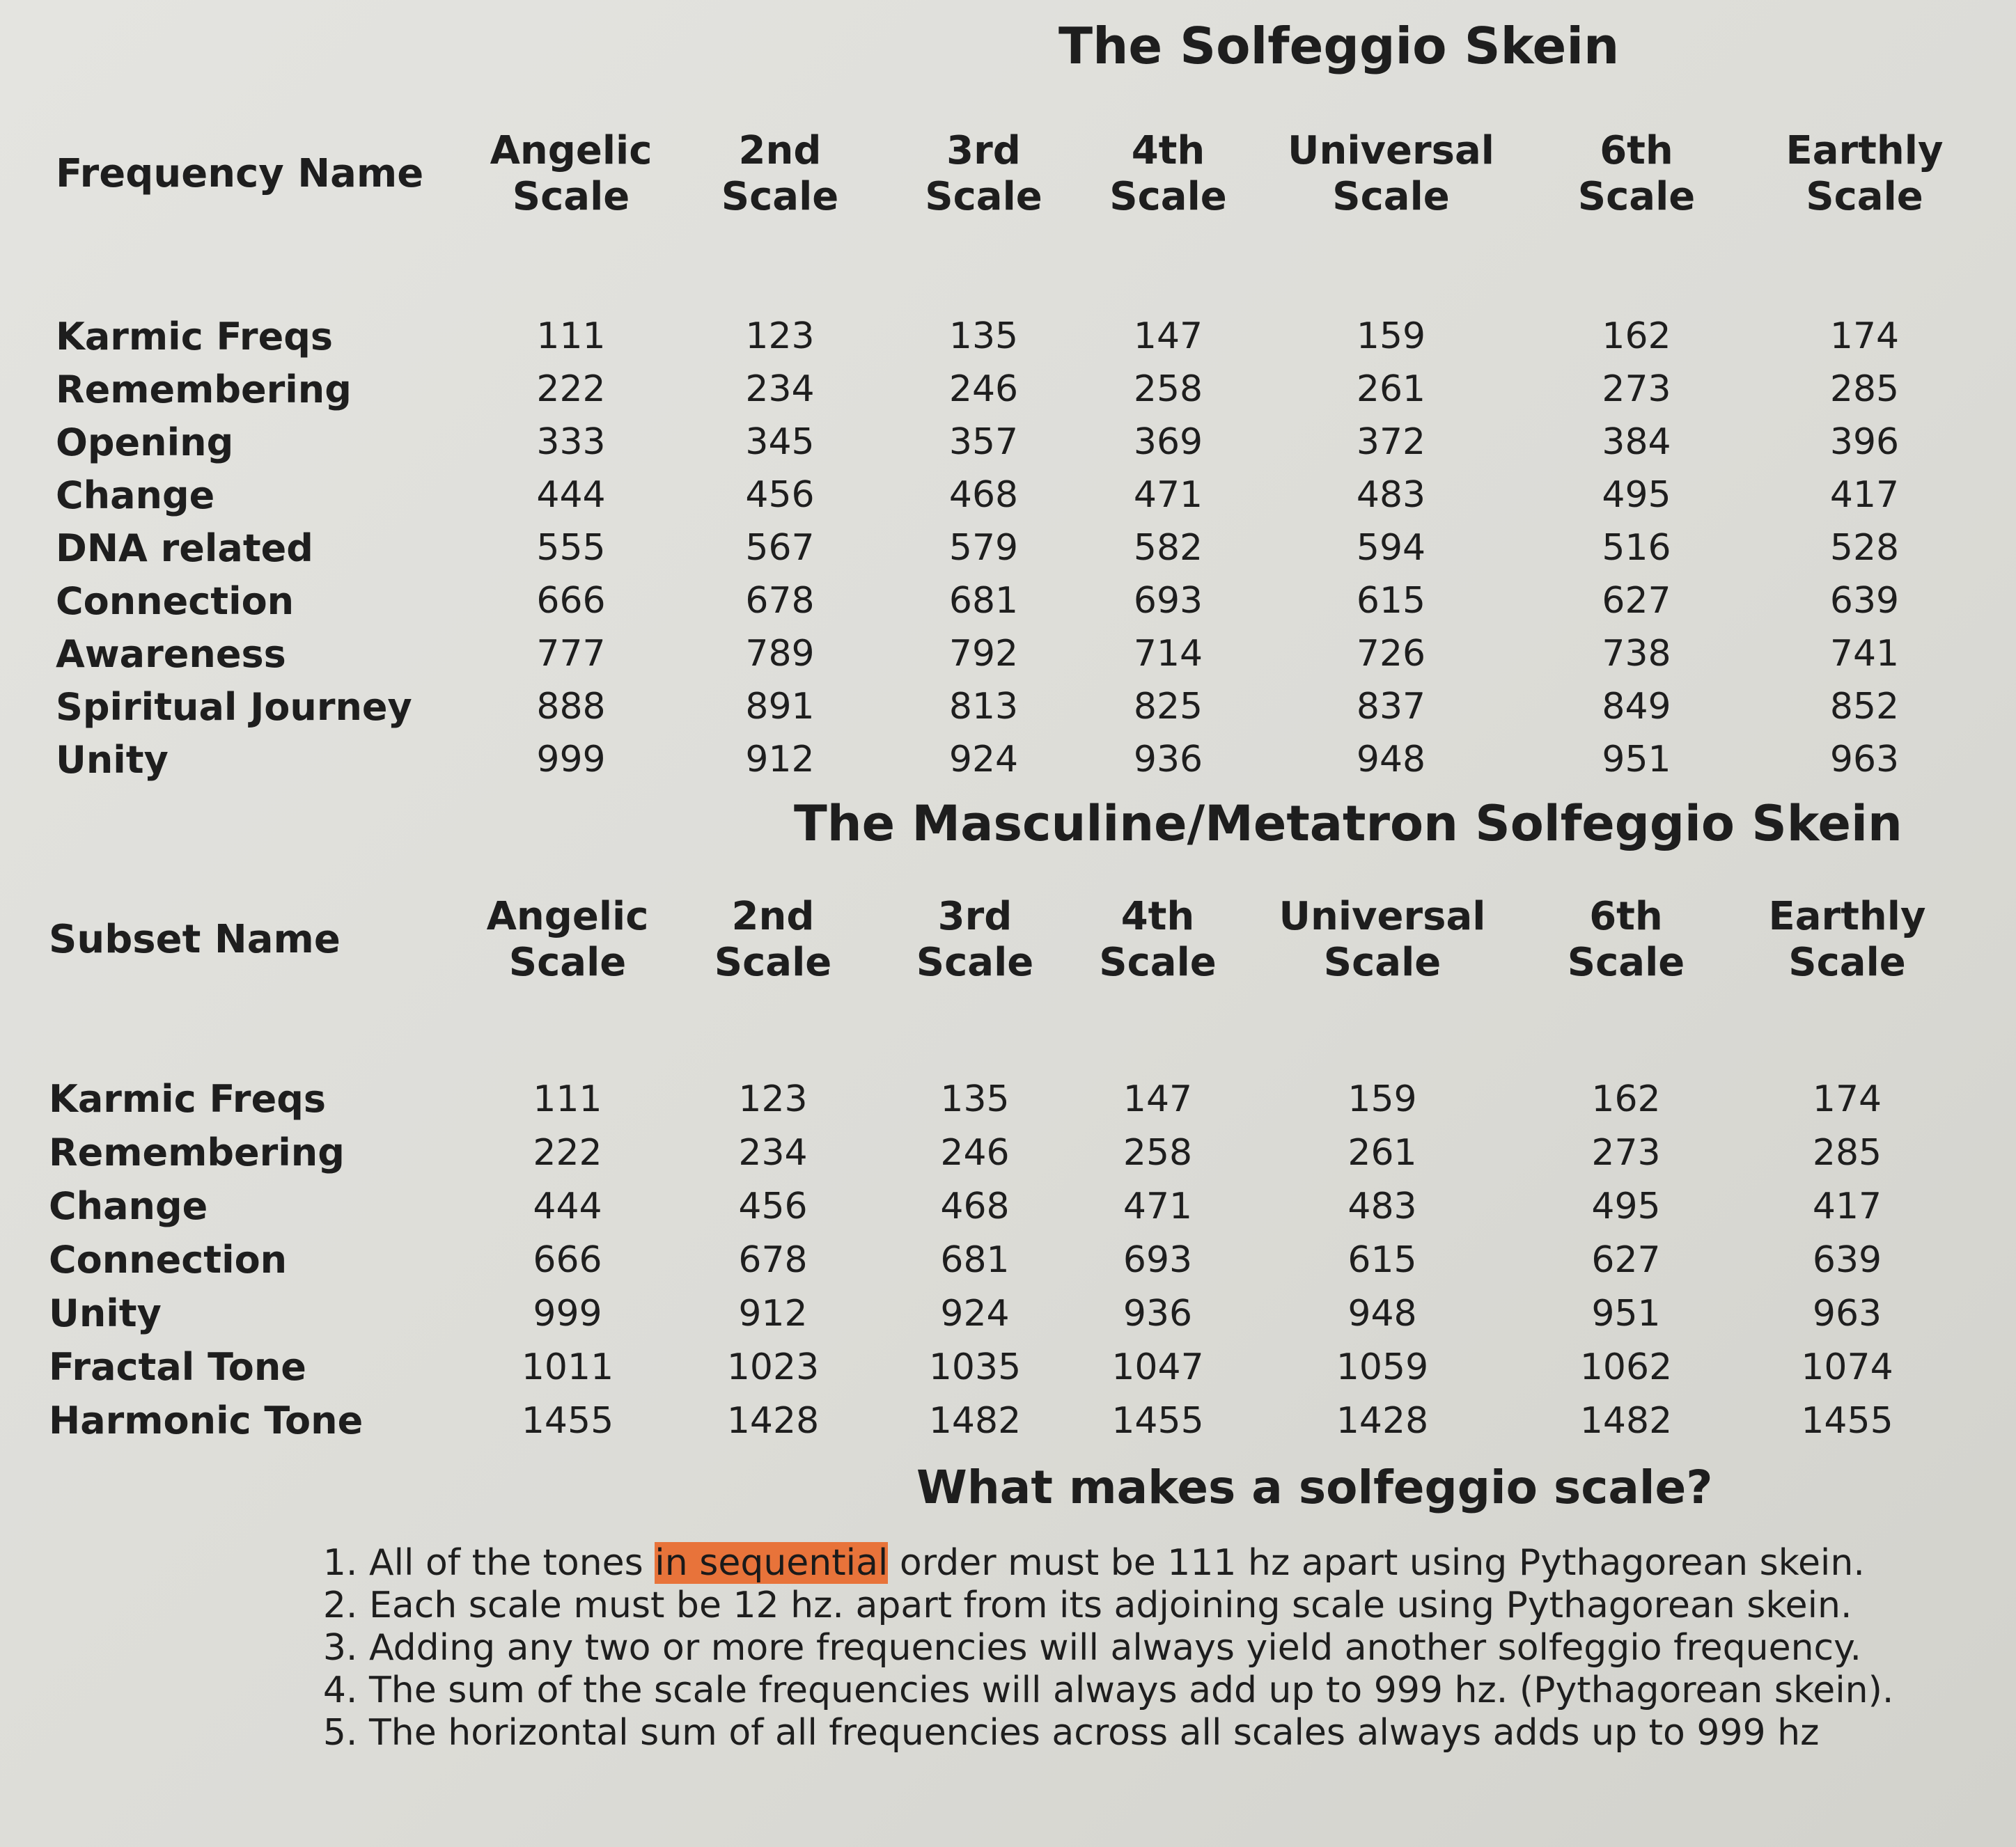 The width and height of the screenshot is (2016, 1847). What do you see at coordinates (571, 707) in the screenshot?
I see `frequency-cell: 888` at bounding box center [571, 707].